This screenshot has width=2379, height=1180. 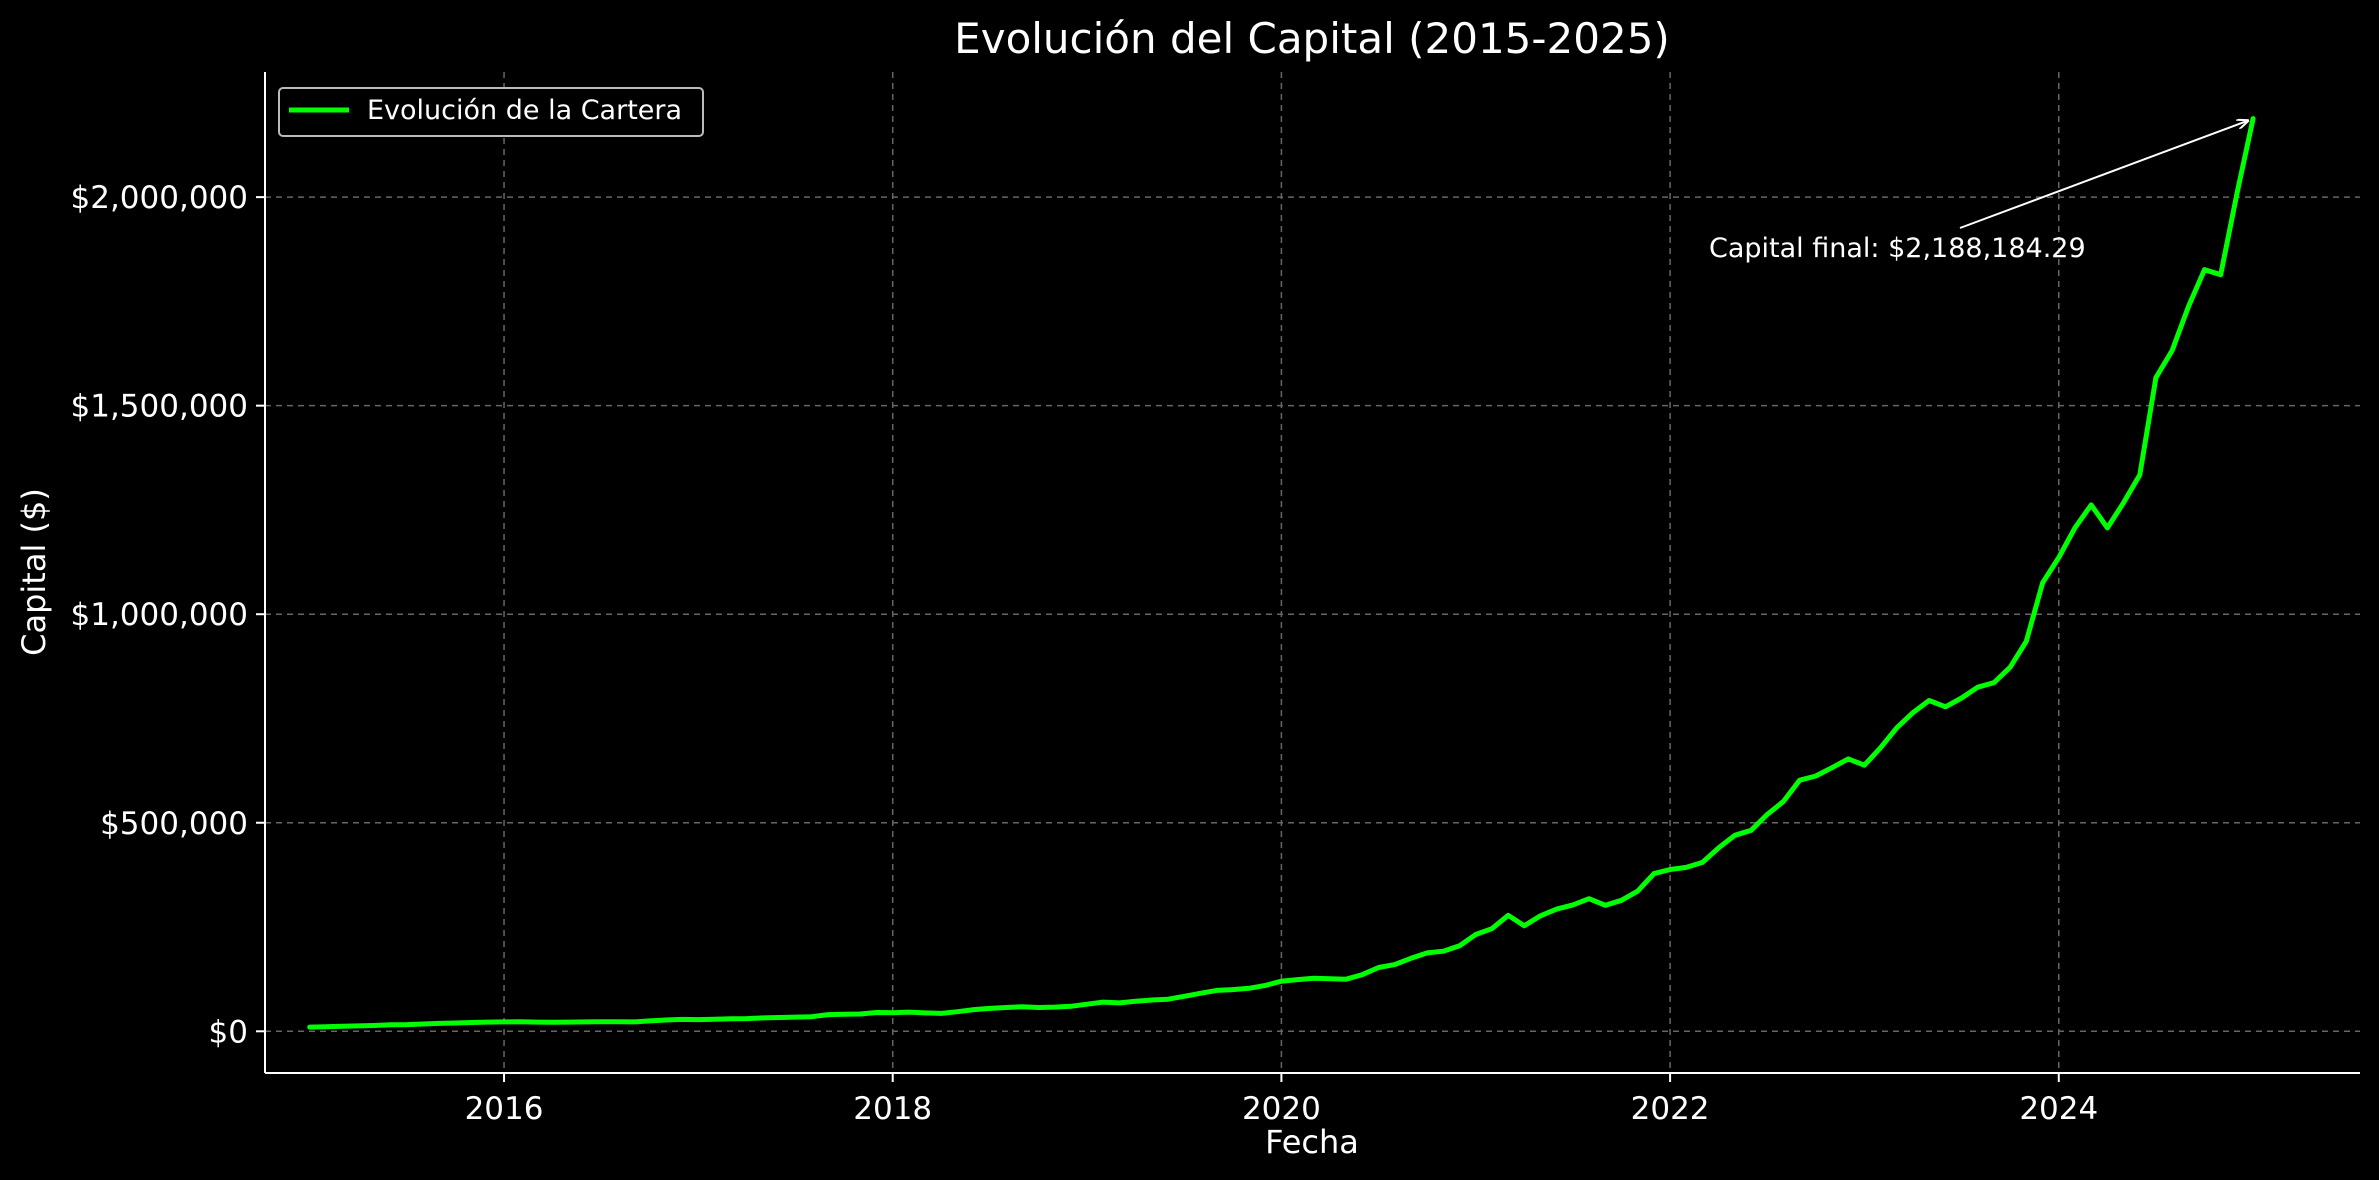 I want to click on x-tick-label: 2020, so click(x=1281, y=1109).